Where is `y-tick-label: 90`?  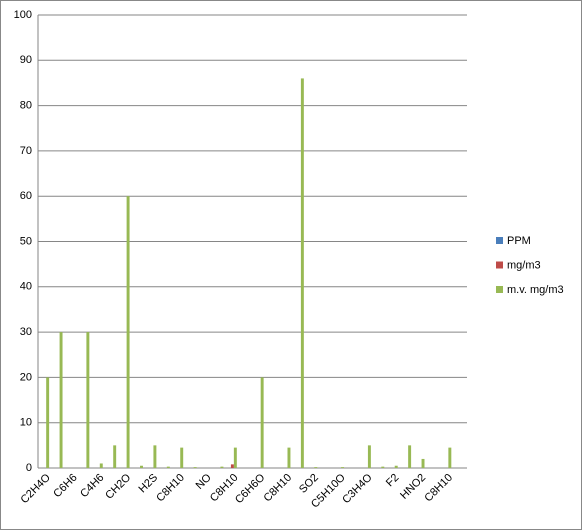
y-tick-label: 90 is located at coordinates (26, 60).